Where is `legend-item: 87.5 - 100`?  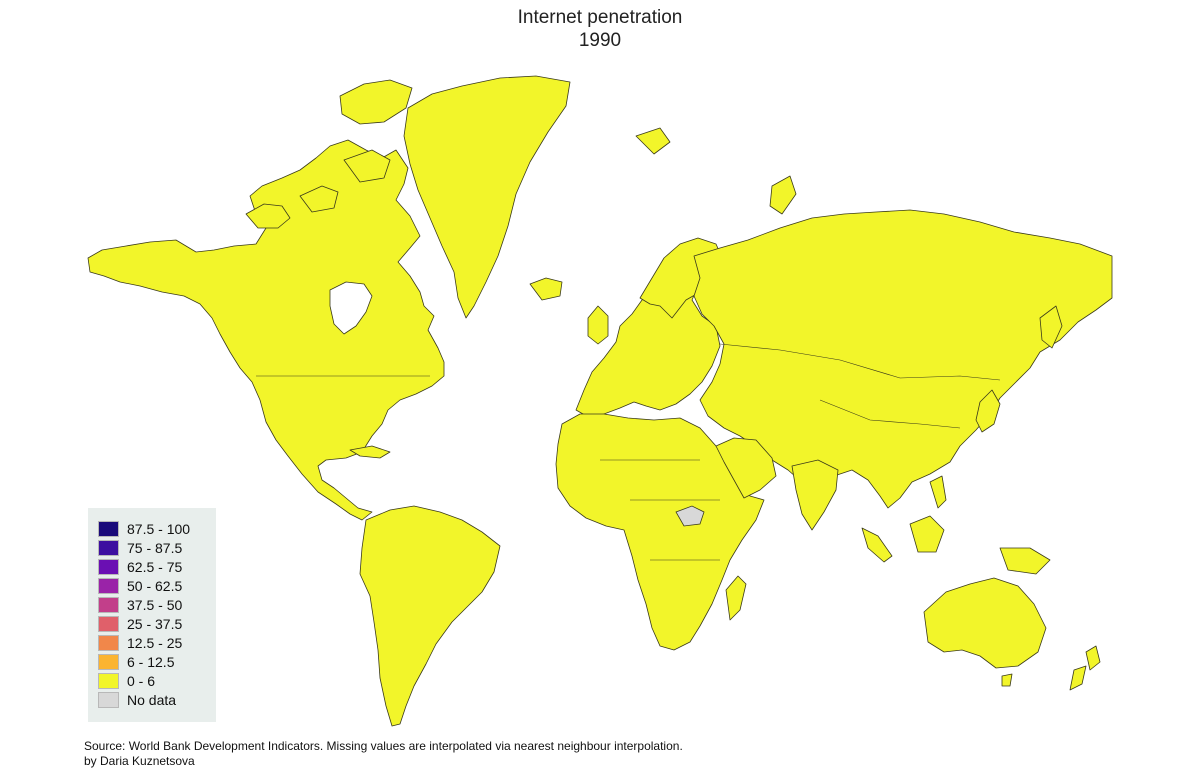 legend-item: 87.5 - 100 is located at coordinates (144, 528).